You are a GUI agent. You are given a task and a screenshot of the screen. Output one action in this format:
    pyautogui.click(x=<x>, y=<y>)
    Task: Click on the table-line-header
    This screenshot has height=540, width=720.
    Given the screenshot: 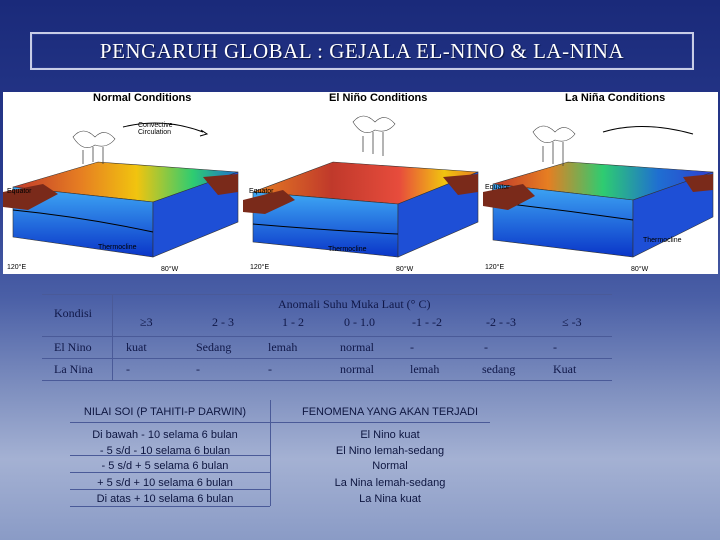 What is the action you would take?
    pyautogui.click(x=327, y=336)
    